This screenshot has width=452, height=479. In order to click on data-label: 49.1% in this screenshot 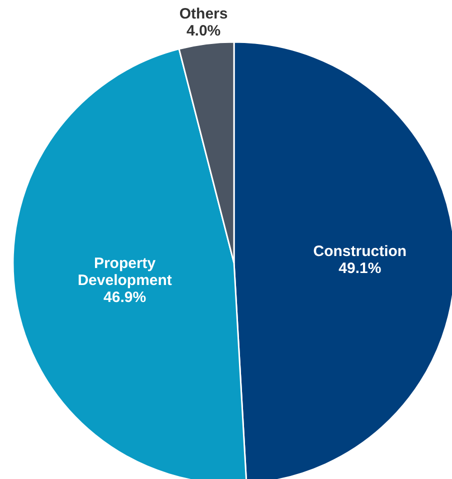, I will do `click(360, 268)`.